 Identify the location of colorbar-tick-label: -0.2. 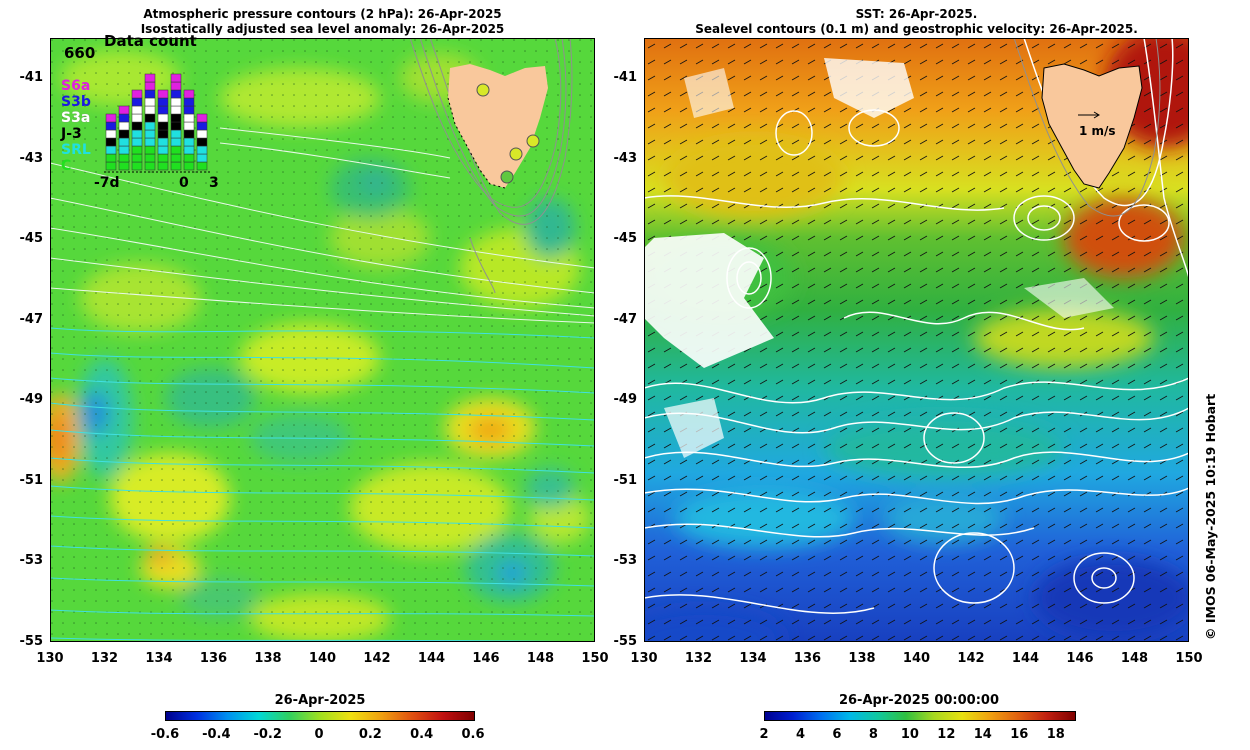
(267, 734).